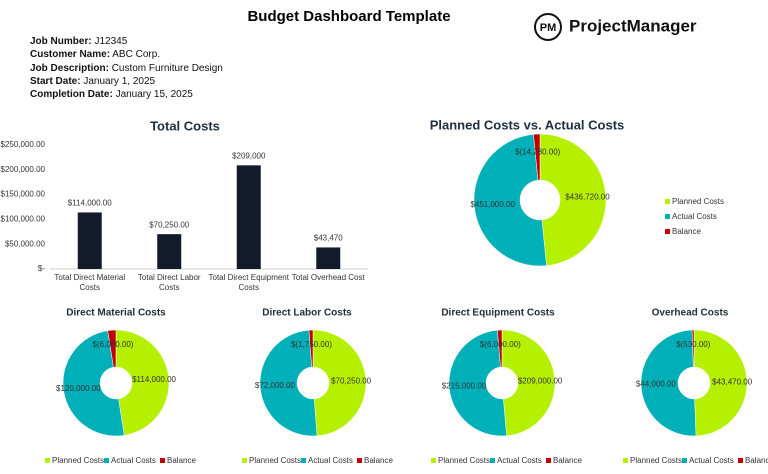  I want to click on y-tick-label: $-, so click(41, 268).